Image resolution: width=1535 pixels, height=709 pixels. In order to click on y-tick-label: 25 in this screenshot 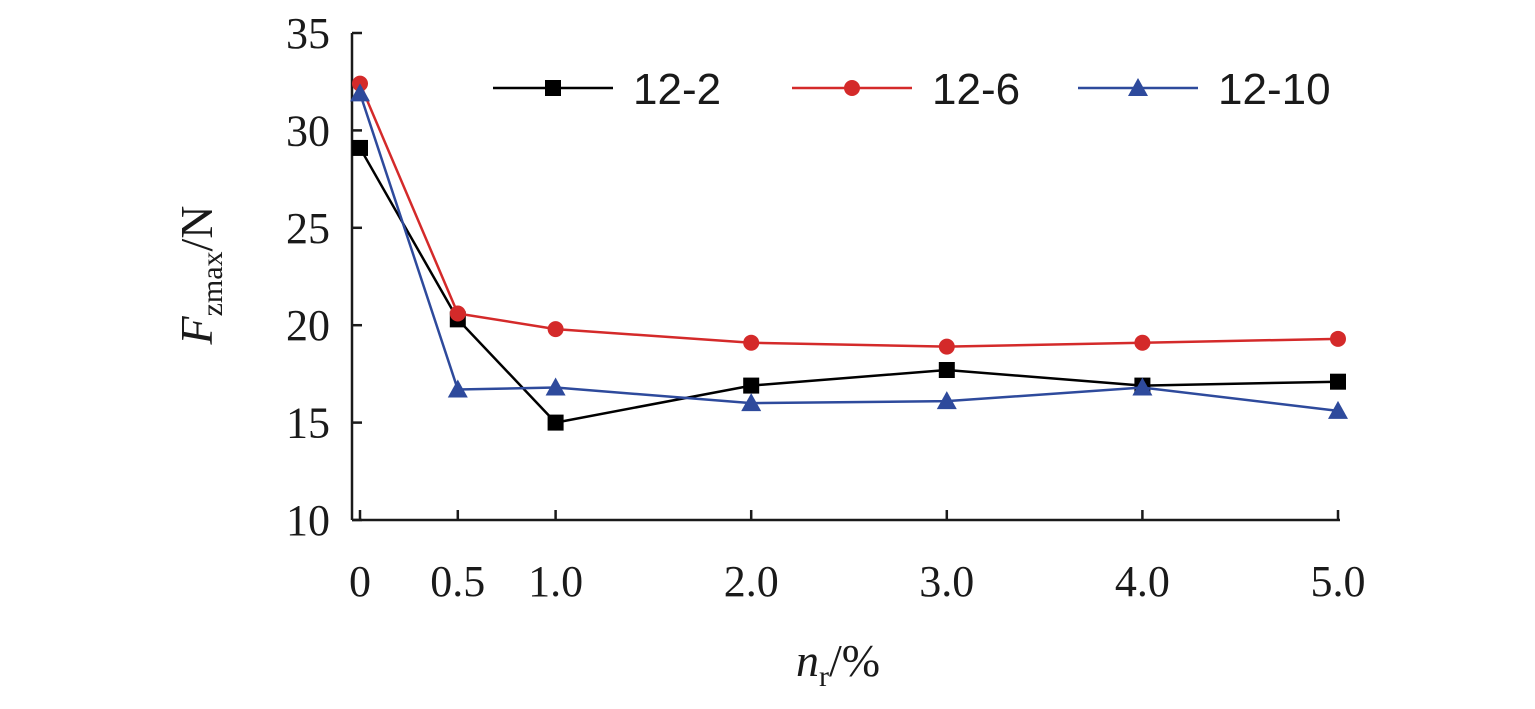, I will do `click(308, 228)`.